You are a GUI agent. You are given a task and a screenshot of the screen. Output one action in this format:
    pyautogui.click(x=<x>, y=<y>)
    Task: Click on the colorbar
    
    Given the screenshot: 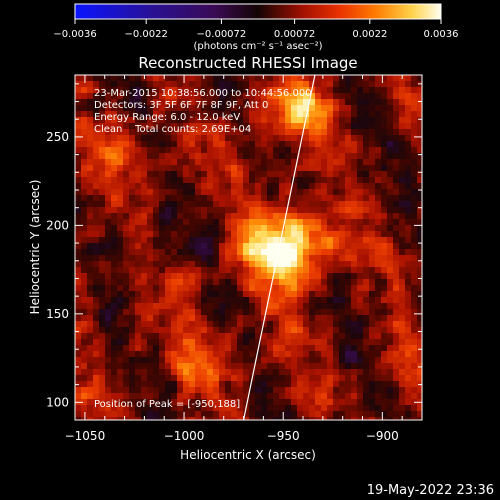 What is the action you would take?
    pyautogui.click(x=258, y=11)
    